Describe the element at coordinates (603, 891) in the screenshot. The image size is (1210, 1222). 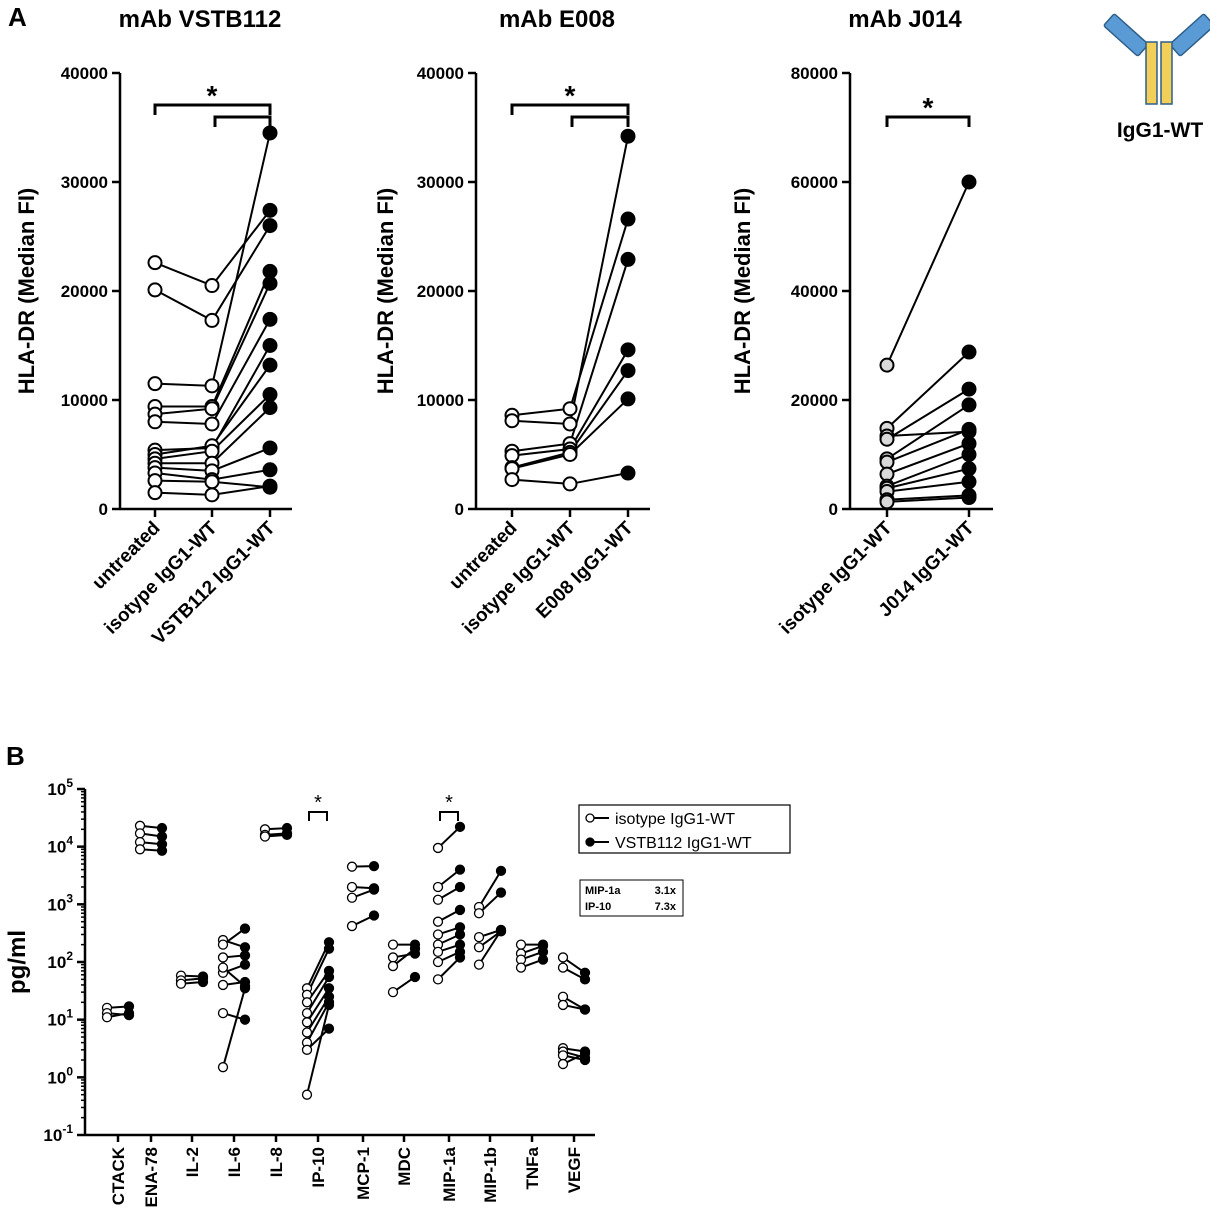
I see `fold-change-name: MIP-1a` at that location.